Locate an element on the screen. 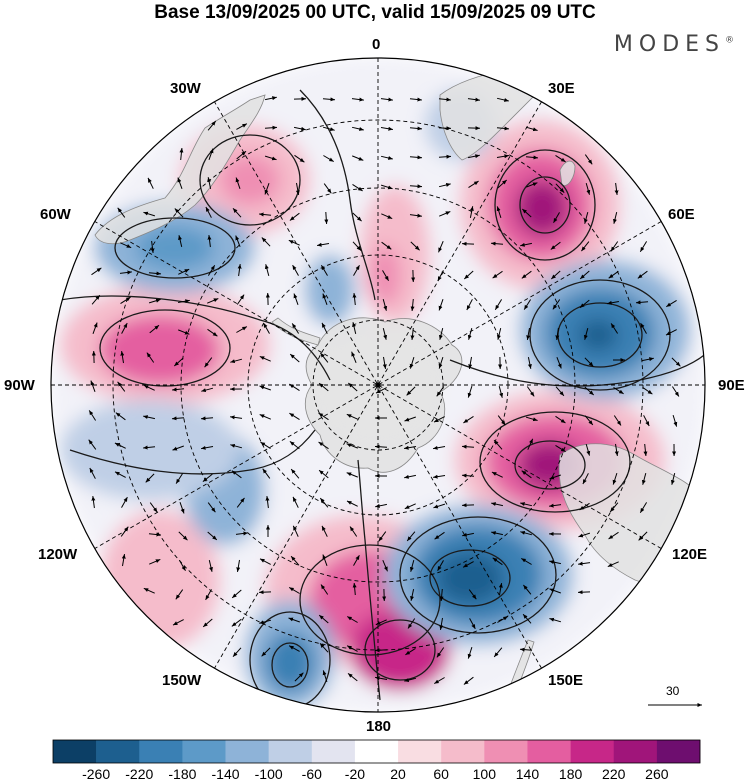  label-0: 0 is located at coordinates (376, 44).